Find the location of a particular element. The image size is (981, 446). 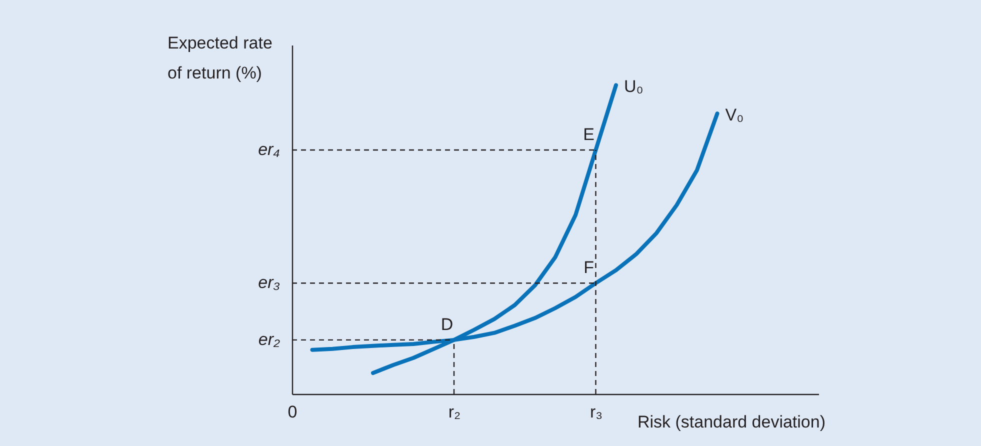

series-label: U₀ is located at coordinates (634, 86).